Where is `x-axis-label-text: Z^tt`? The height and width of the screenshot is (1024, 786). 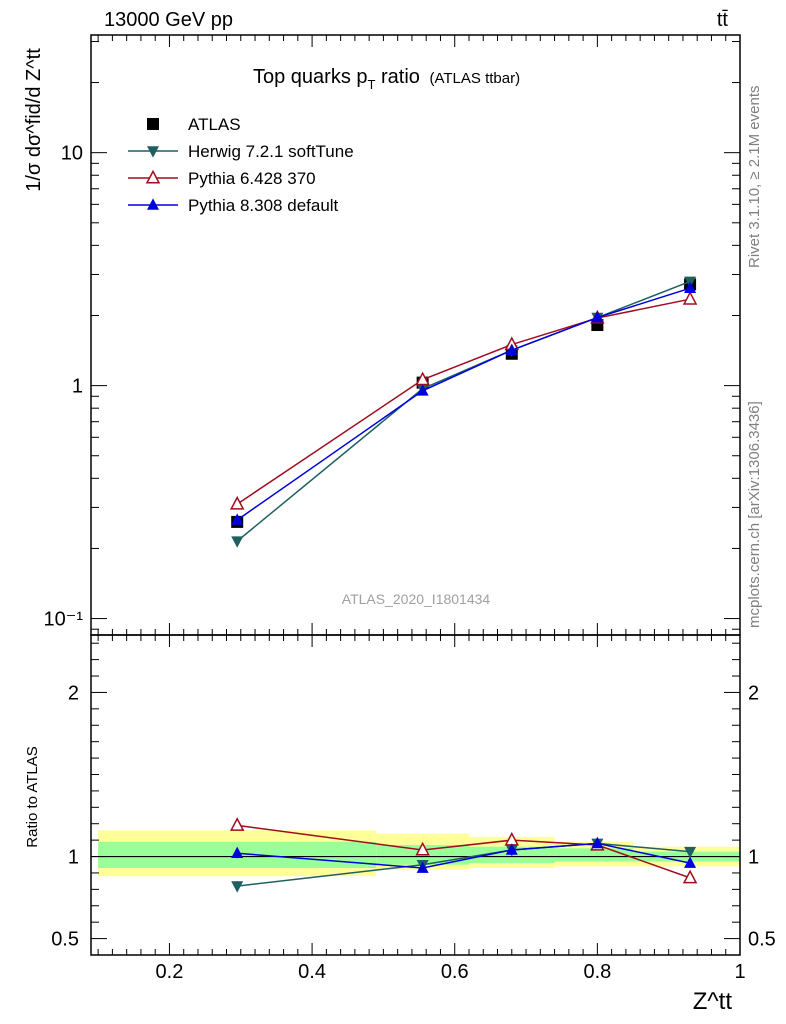
x-axis-label-text: Z^tt is located at coordinates (713, 1001).